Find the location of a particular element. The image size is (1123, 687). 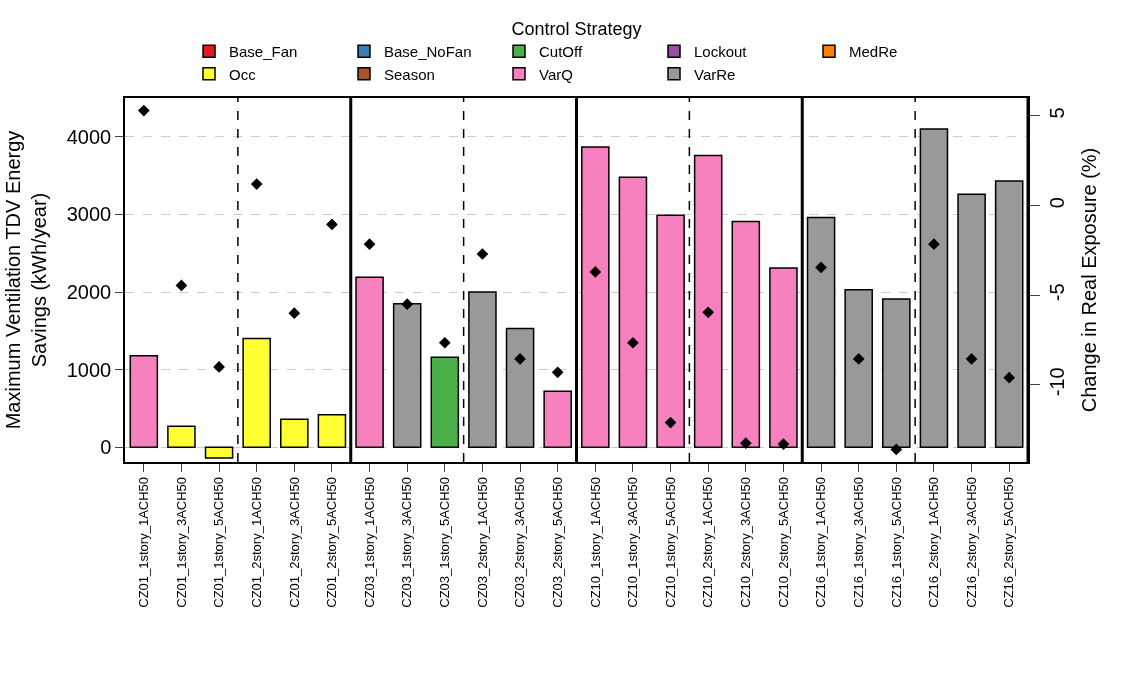

x-tick-label: CZ16_1story_5ACH50 is located at coordinates (896, 542).